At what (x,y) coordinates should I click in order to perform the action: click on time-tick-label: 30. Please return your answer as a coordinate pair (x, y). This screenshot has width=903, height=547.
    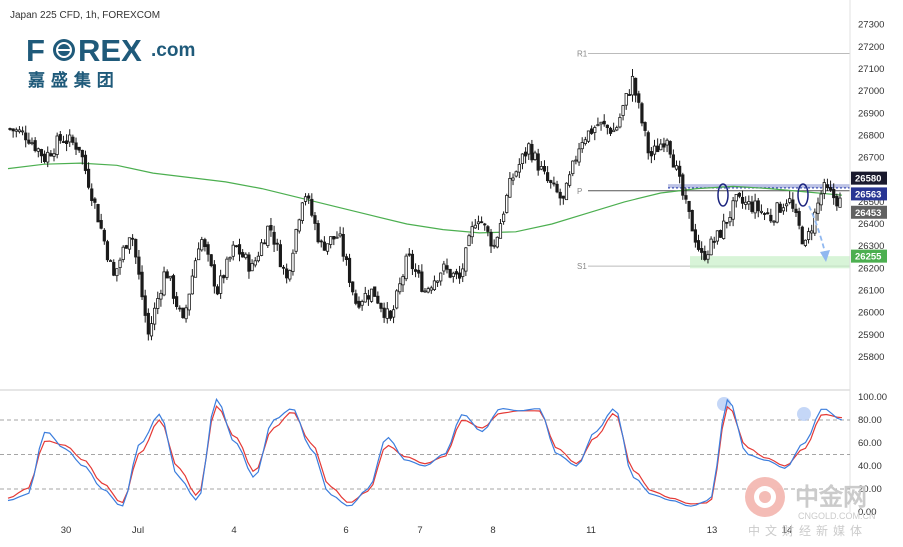
    Looking at the image, I should click on (66, 530).